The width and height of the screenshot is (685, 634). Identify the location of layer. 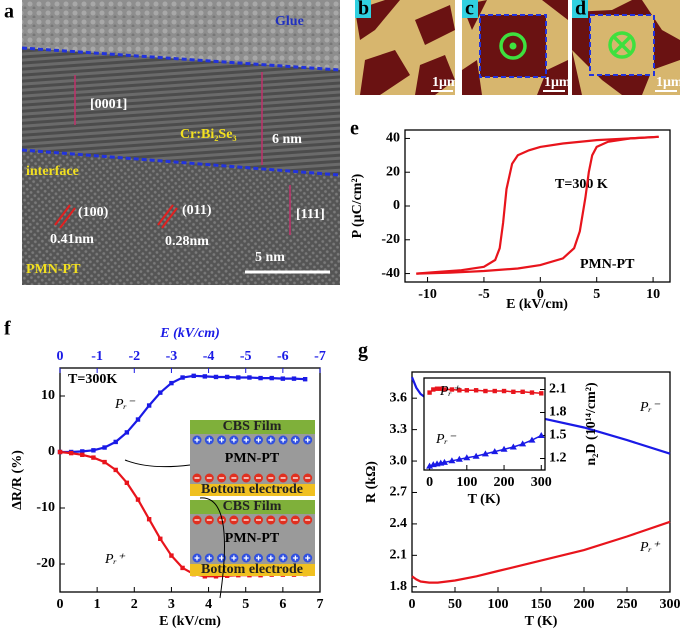
(252, 427).